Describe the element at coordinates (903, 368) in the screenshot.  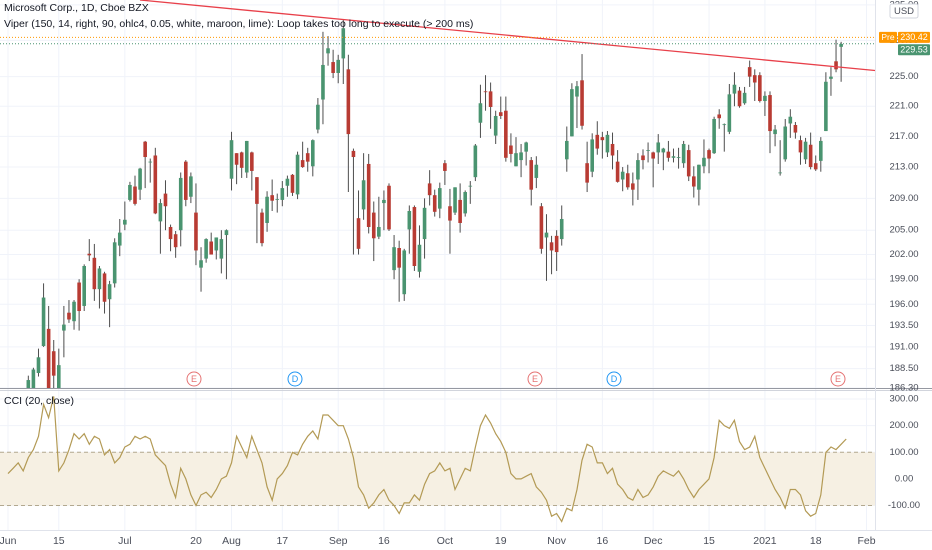
I see `y-tick-label: 188.50` at that location.